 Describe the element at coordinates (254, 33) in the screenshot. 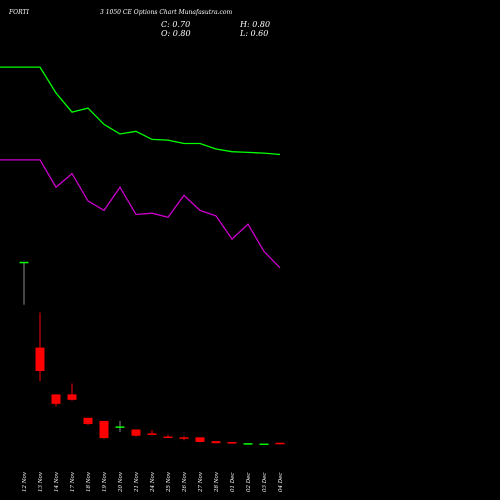

I see `low-value: L: 0.60` at that location.